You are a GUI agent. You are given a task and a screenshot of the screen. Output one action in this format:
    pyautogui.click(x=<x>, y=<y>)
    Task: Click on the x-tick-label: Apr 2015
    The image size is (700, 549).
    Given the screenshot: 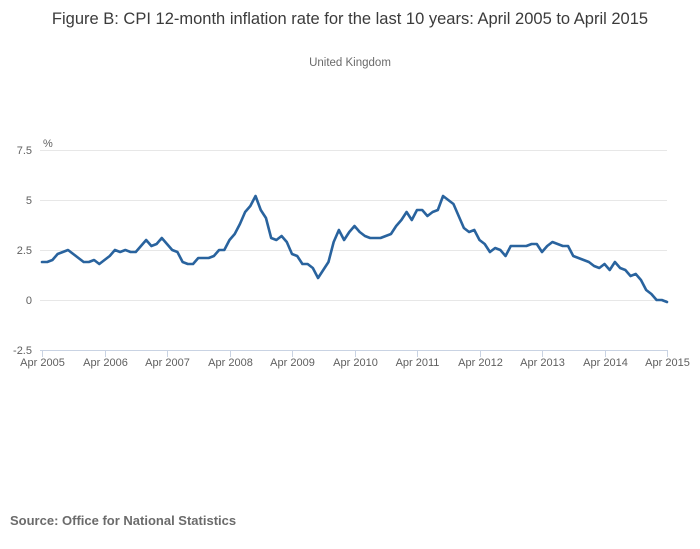 What is the action you would take?
    pyautogui.click(x=667, y=363)
    